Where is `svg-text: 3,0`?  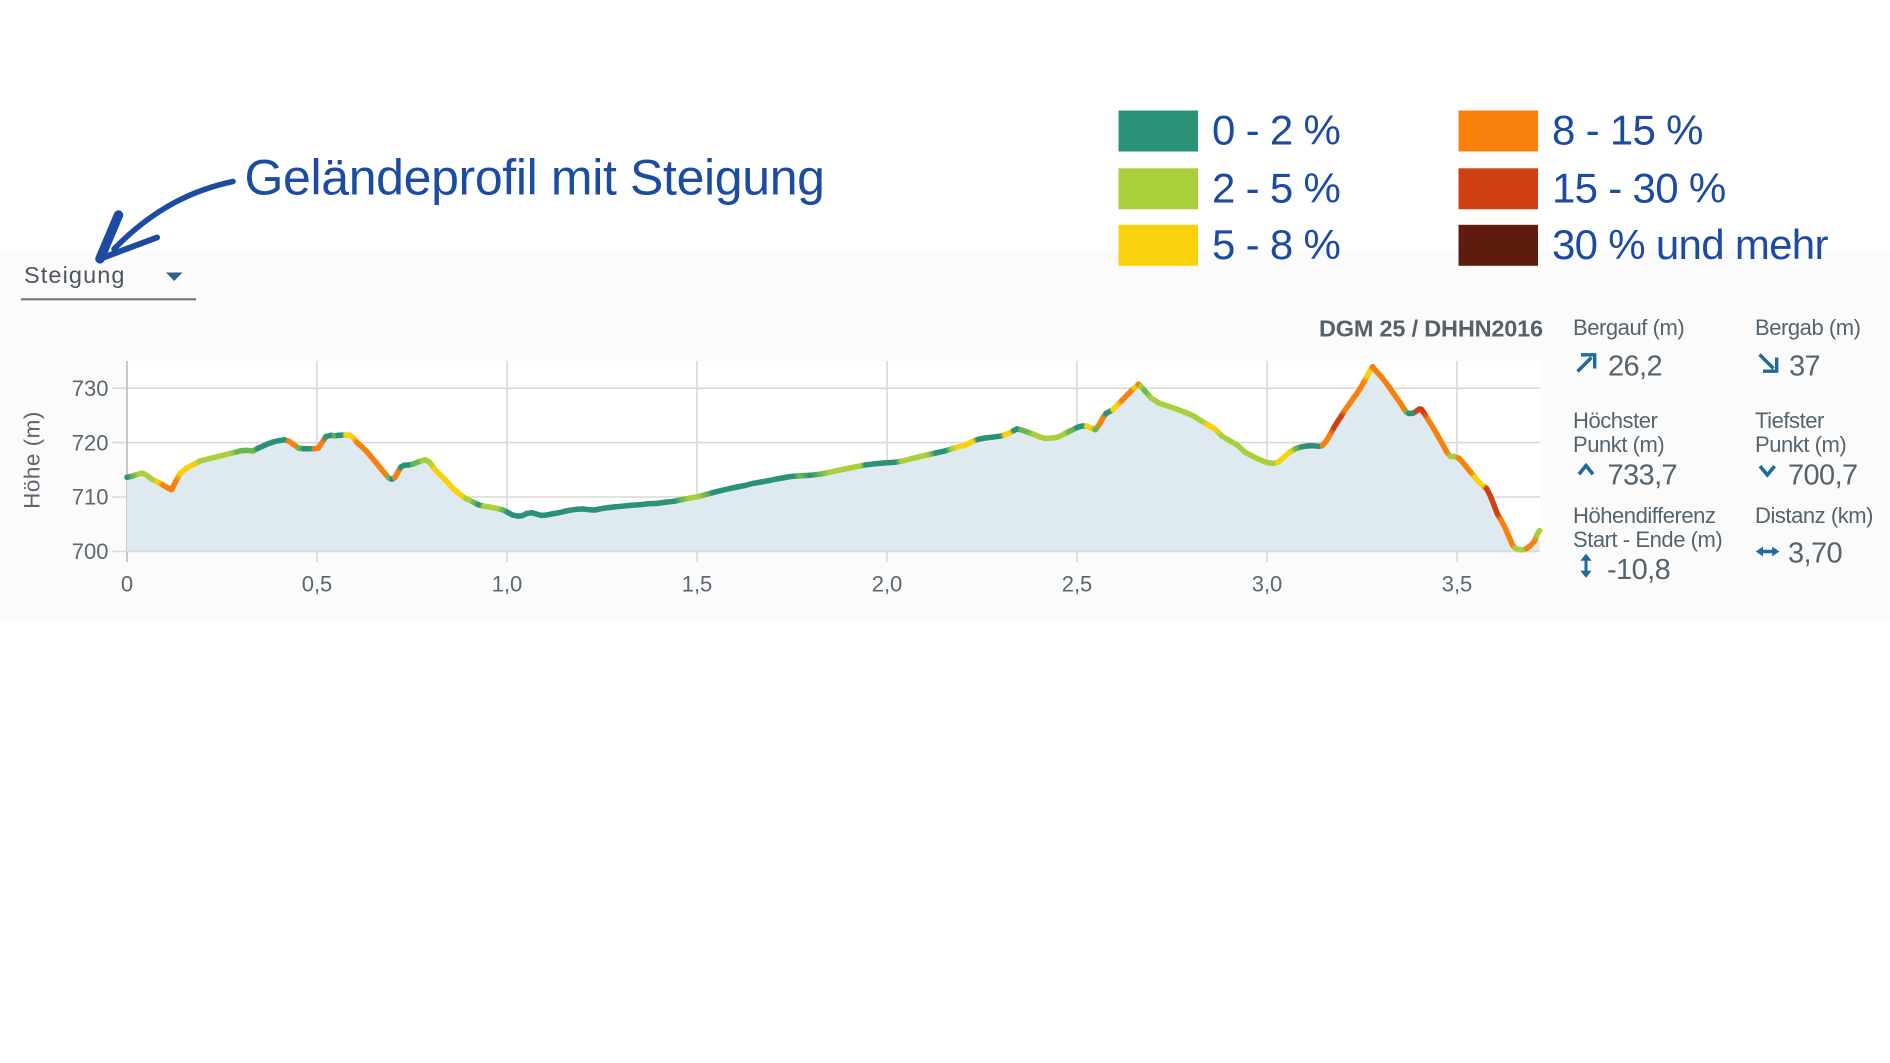 svg-text: 3,0 is located at coordinates (1267, 583).